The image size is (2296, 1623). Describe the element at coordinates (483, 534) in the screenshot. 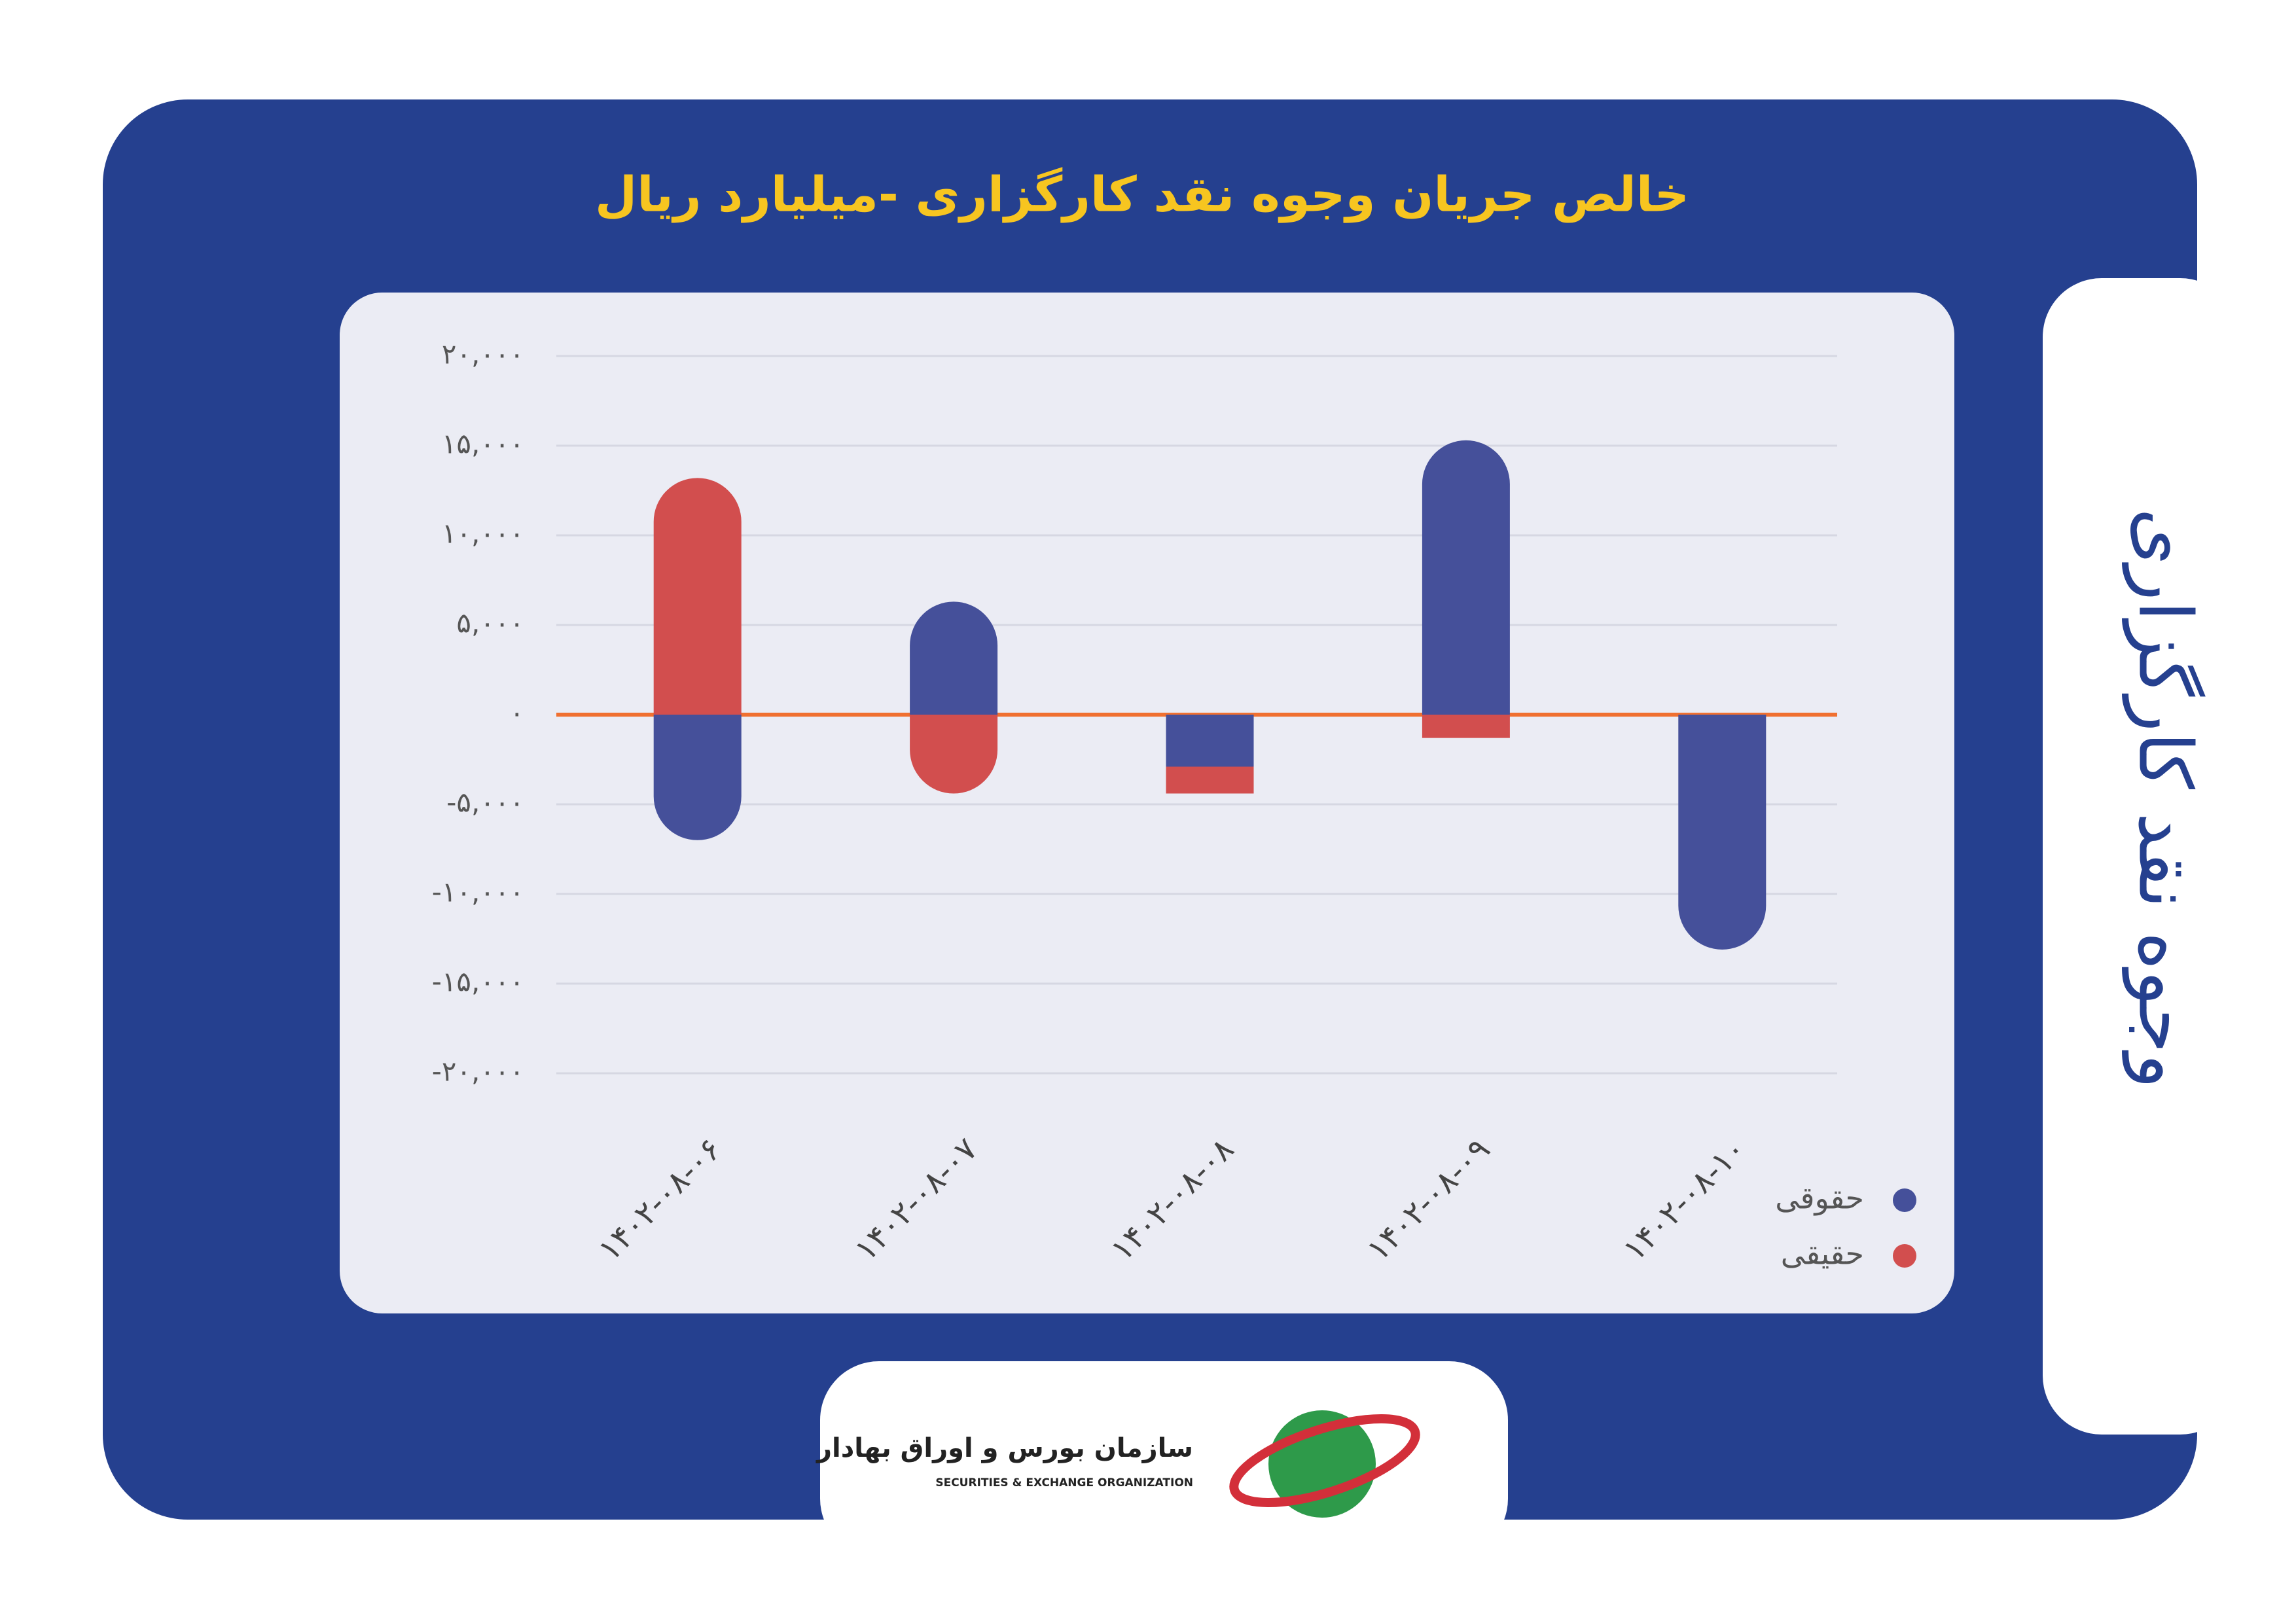

I see `y-tick-label: ۱۰,۰۰۰` at that location.